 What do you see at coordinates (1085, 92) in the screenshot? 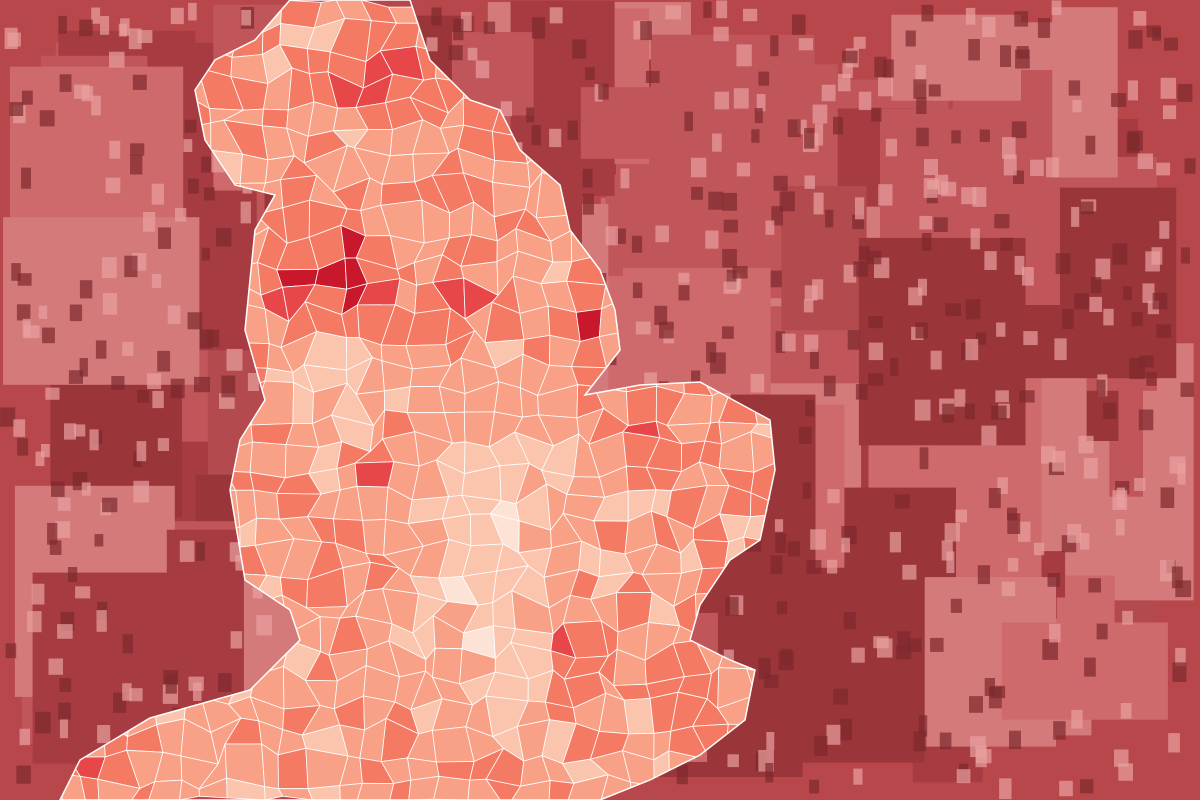
I see `building` at bounding box center [1085, 92].